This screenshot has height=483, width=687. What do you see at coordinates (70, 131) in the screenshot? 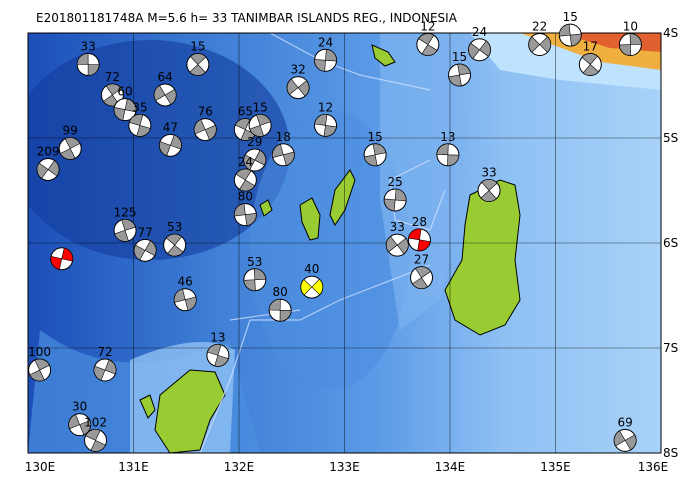
I see `depth-label: 99` at bounding box center [70, 131].